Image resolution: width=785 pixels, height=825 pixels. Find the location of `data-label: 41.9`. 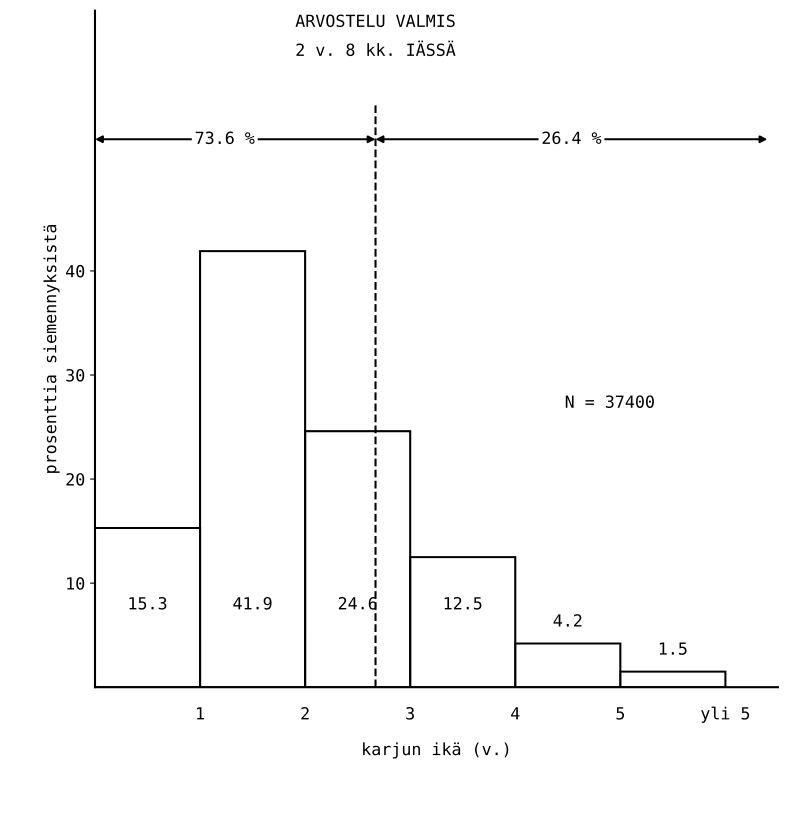

data-label: 41.9 is located at coordinates (252, 603).